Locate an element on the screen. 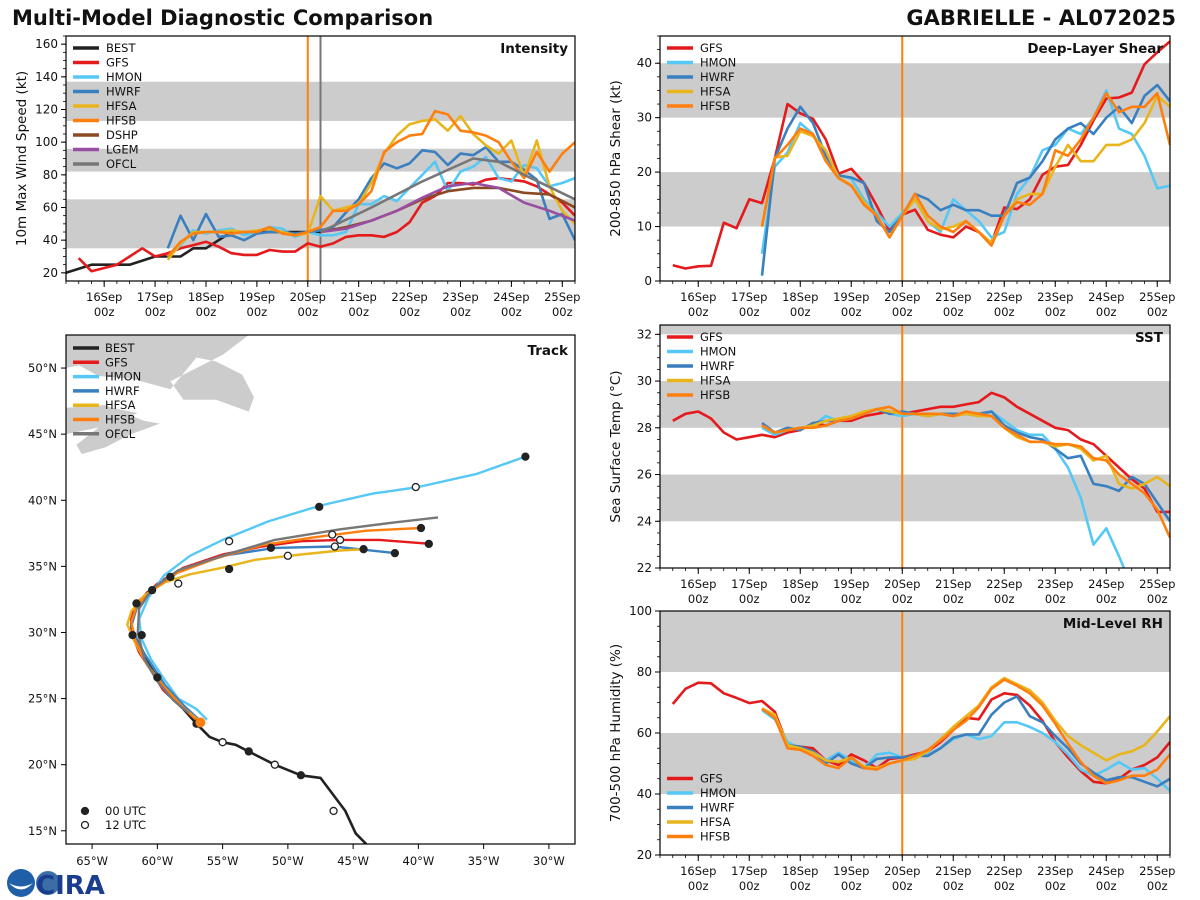 The height and width of the screenshot is (900, 1200). page-title: Multi-Model Diagnostic Comparison is located at coordinates (223, 18).